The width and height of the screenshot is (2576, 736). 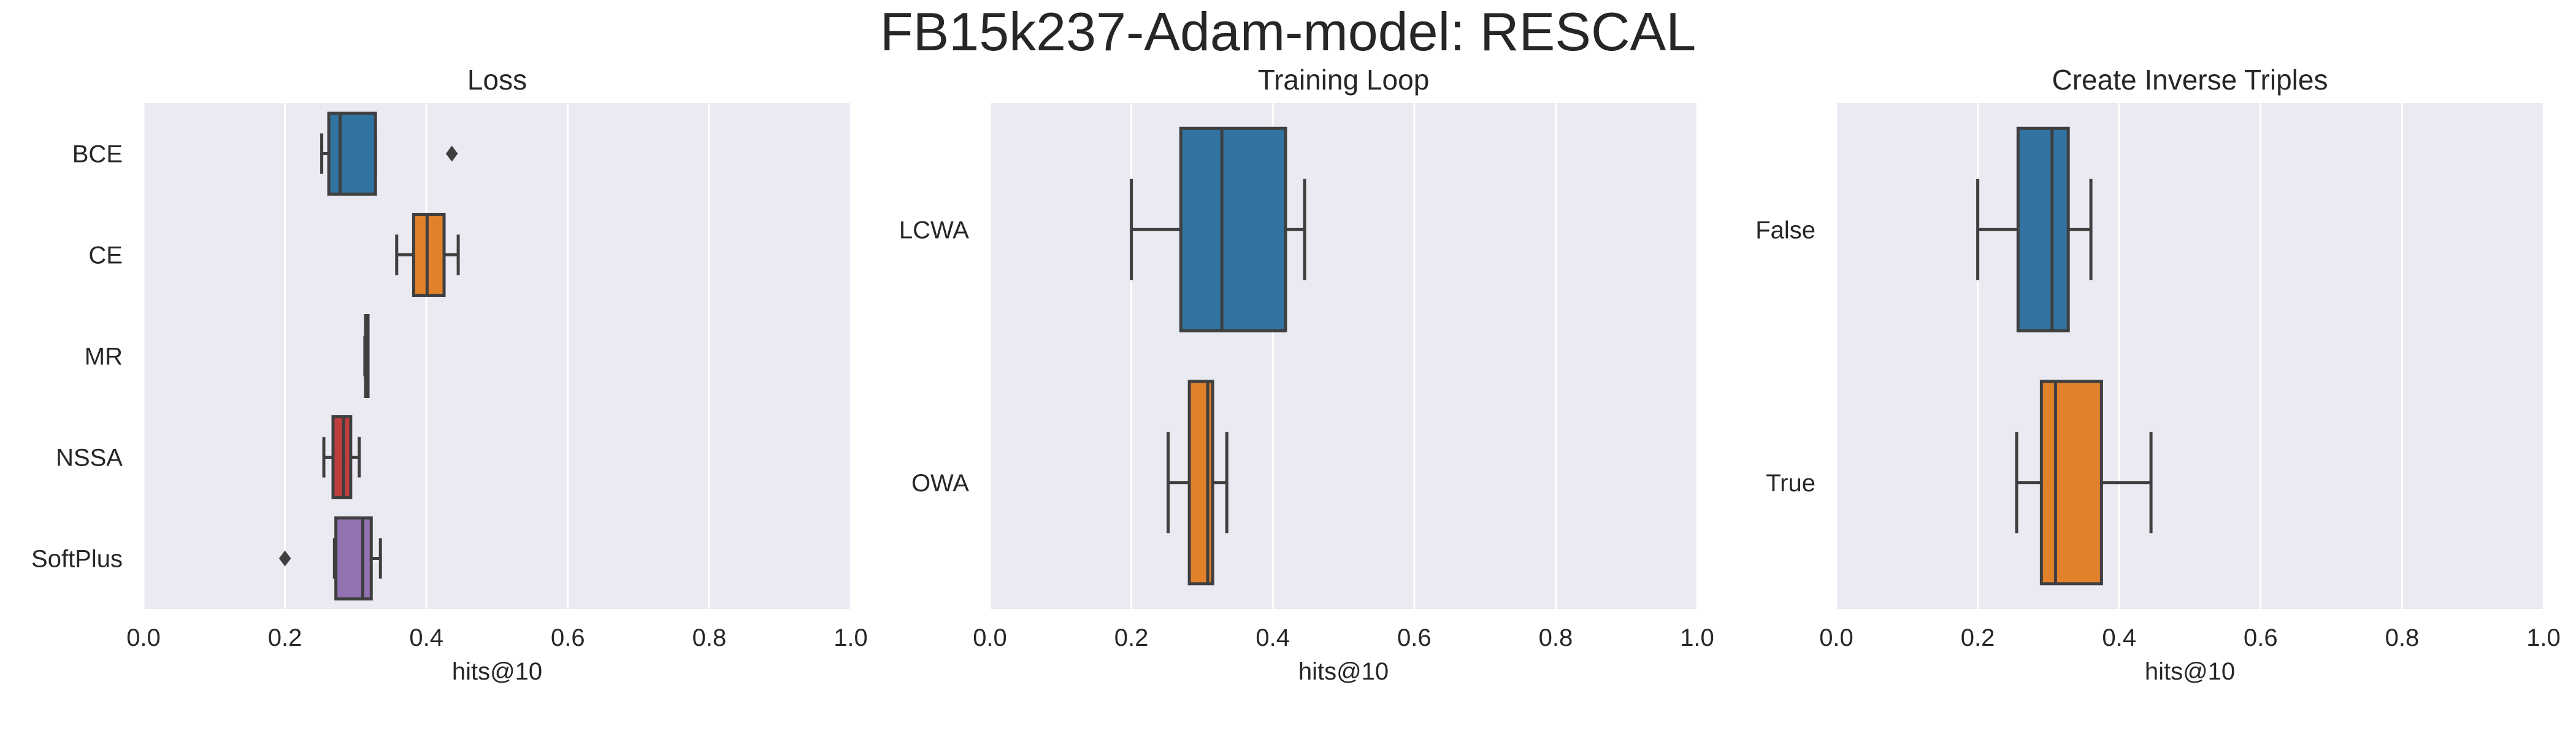 What do you see at coordinates (265, 154) in the screenshot?
I see `box-bce: BCE` at bounding box center [265, 154].